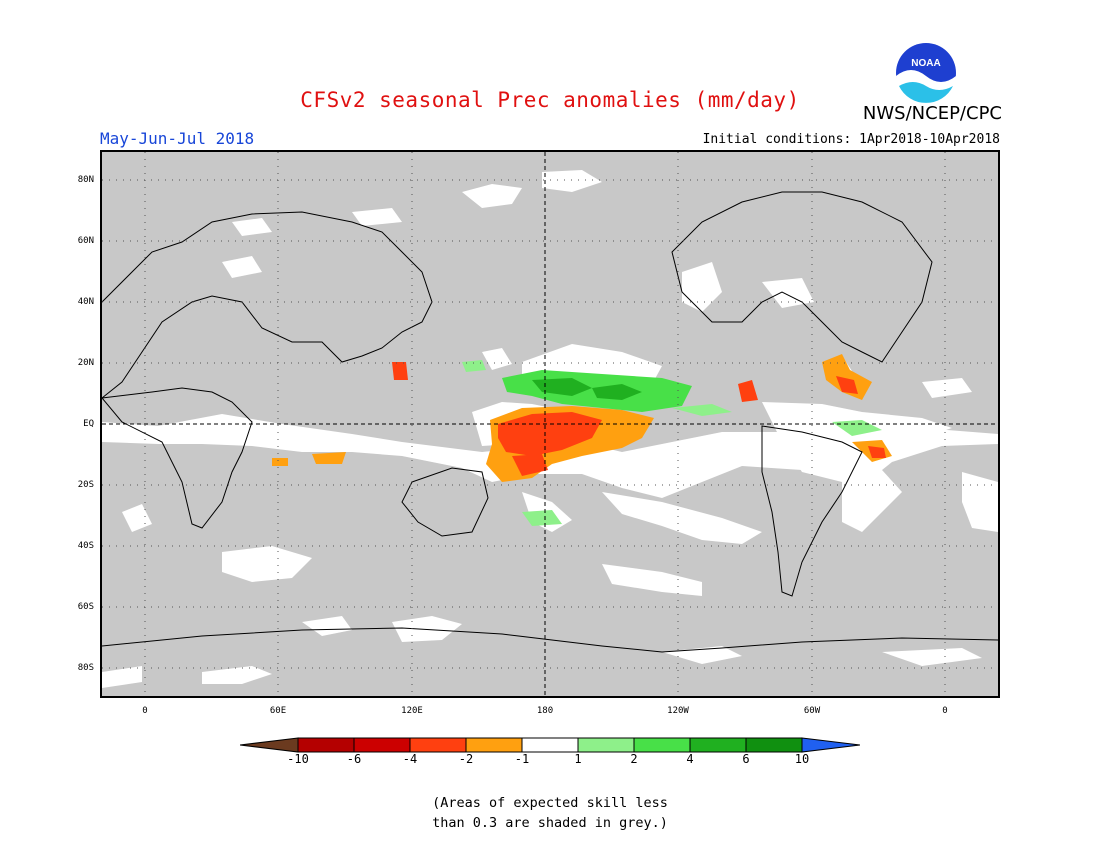  I want to click on noaa-logo: NOAA, so click(926, 73).